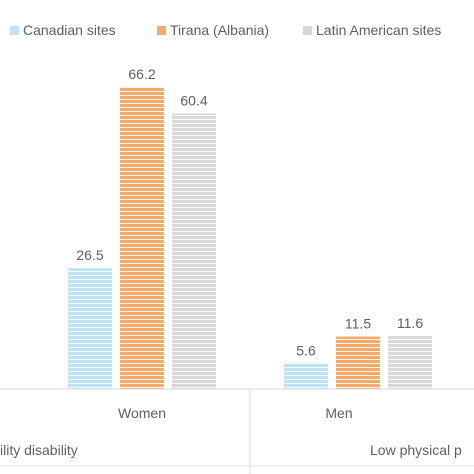 This screenshot has height=474, width=474. Describe the element at coordinates (161, 30) in the screenshot. I see `legend-swatch-tirana-albania` at that location.